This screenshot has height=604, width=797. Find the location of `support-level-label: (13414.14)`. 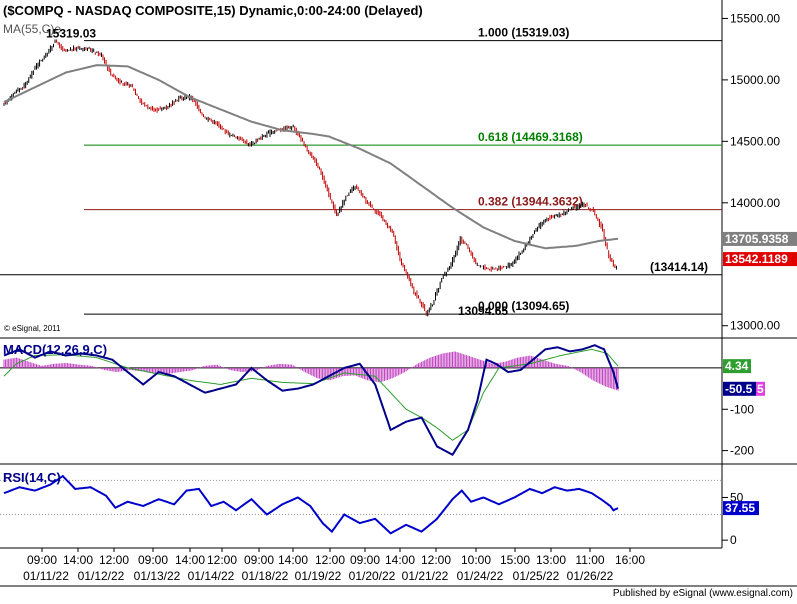

support-level-label: (13414.14) is located at coordinates (679, 267).